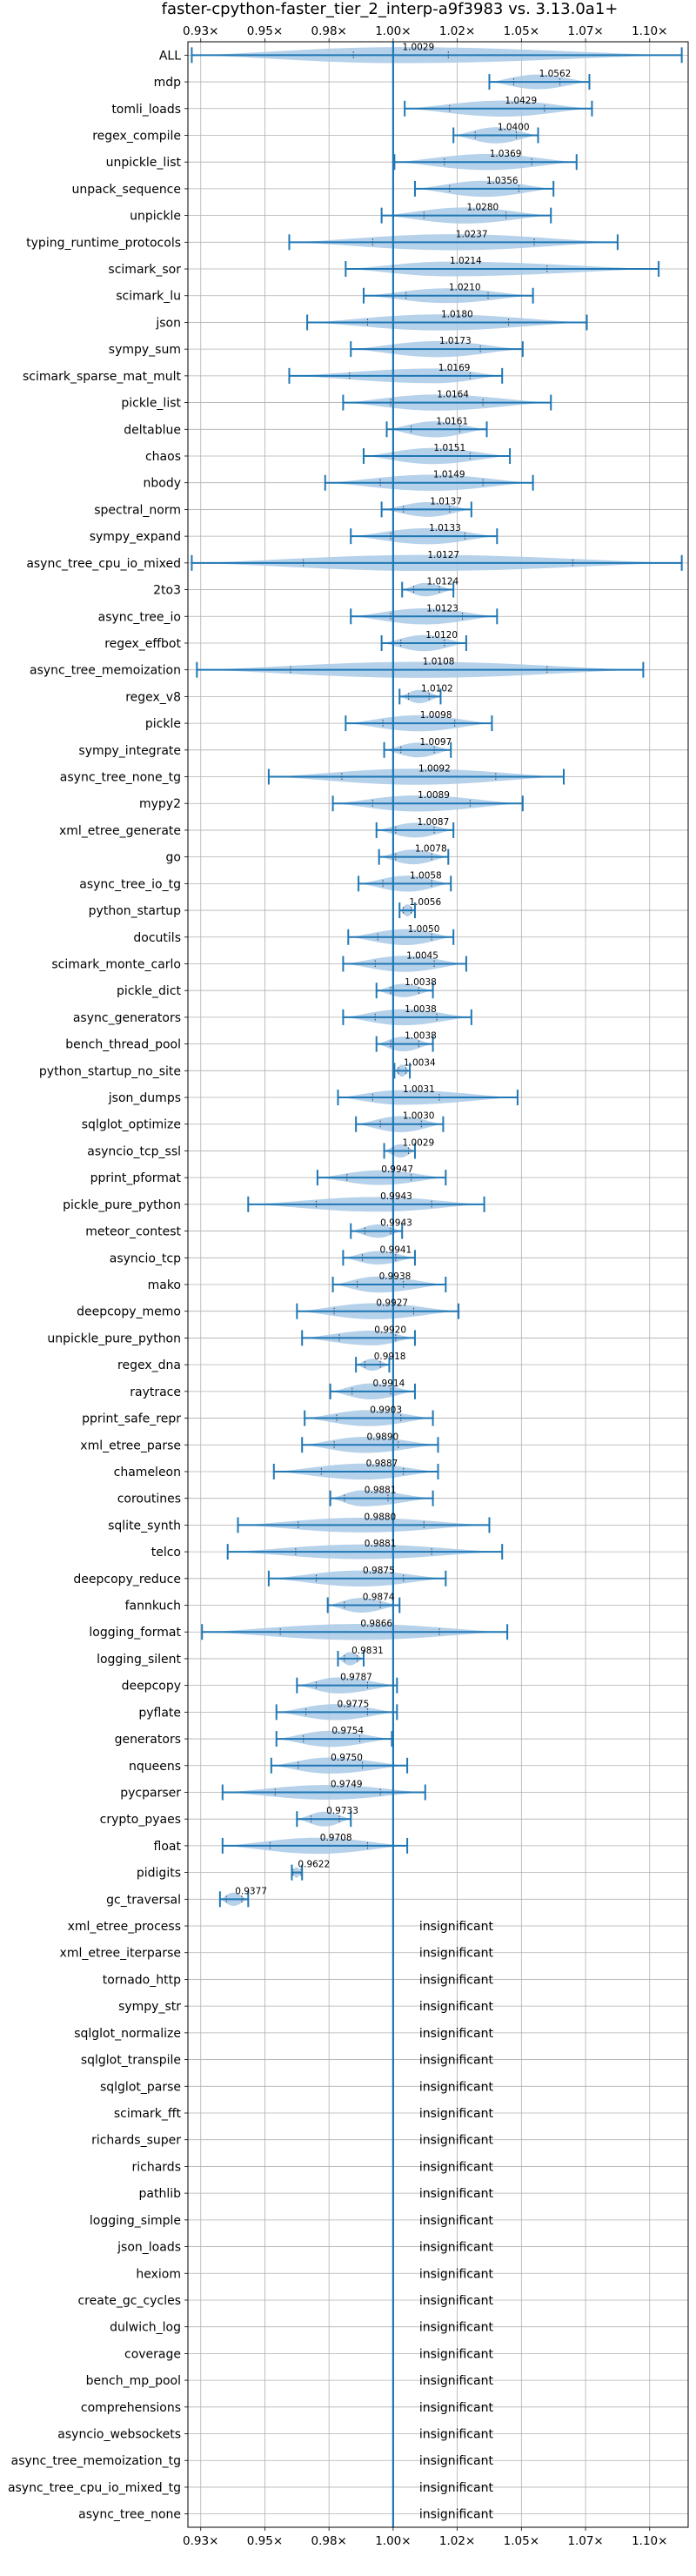 This screenshot has height=2576, width=696. Describe the element at coordinates (130, 1445) in the screenshot. I see `benchmark-label: xml_etree_parse` at that location.